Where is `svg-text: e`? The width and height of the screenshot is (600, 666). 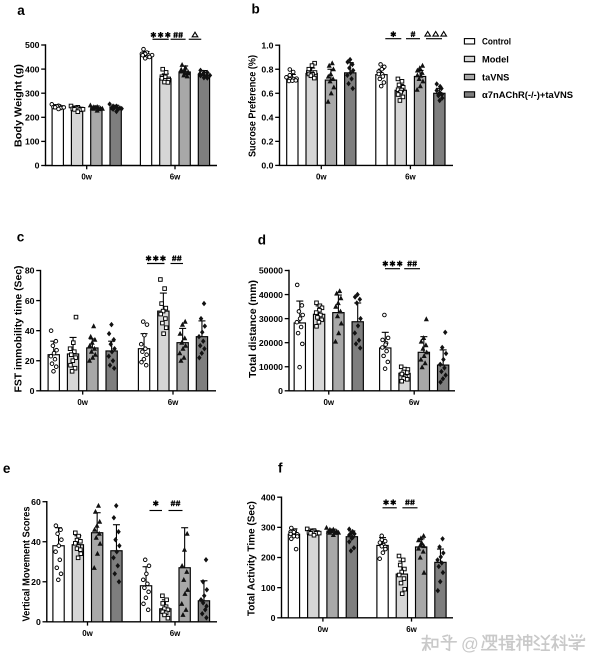 svg-text: e is located at coordinates (7, 468).